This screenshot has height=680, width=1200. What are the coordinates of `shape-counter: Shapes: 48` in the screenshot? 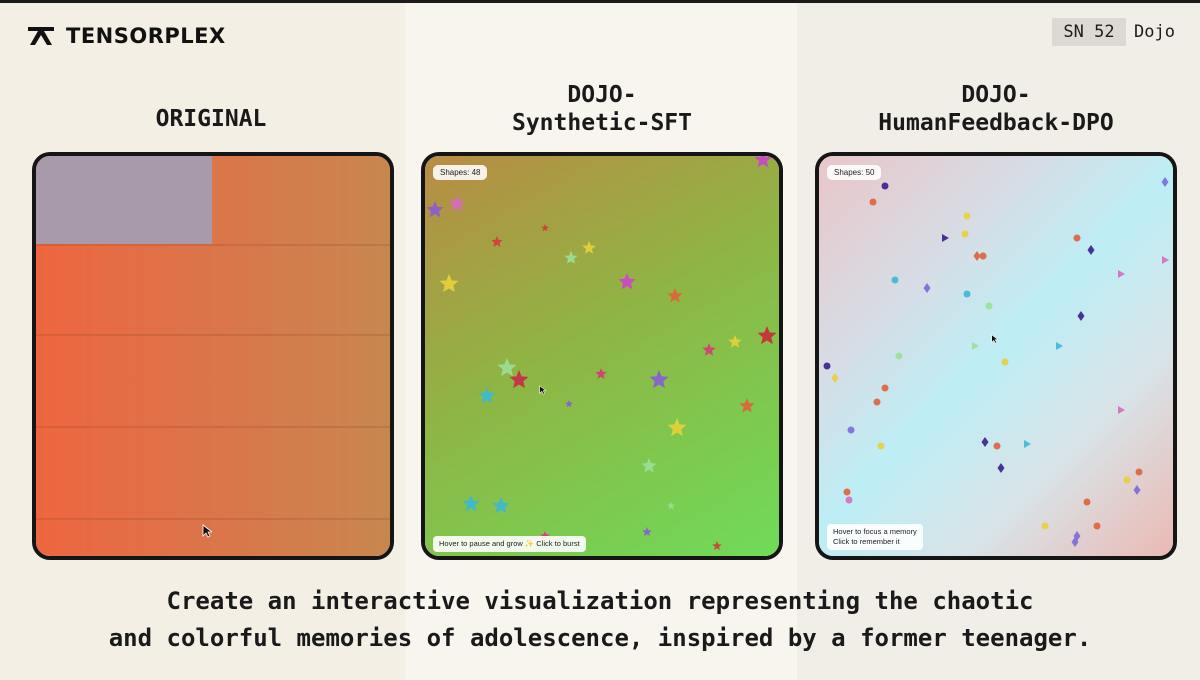 It's located at (460, 172).